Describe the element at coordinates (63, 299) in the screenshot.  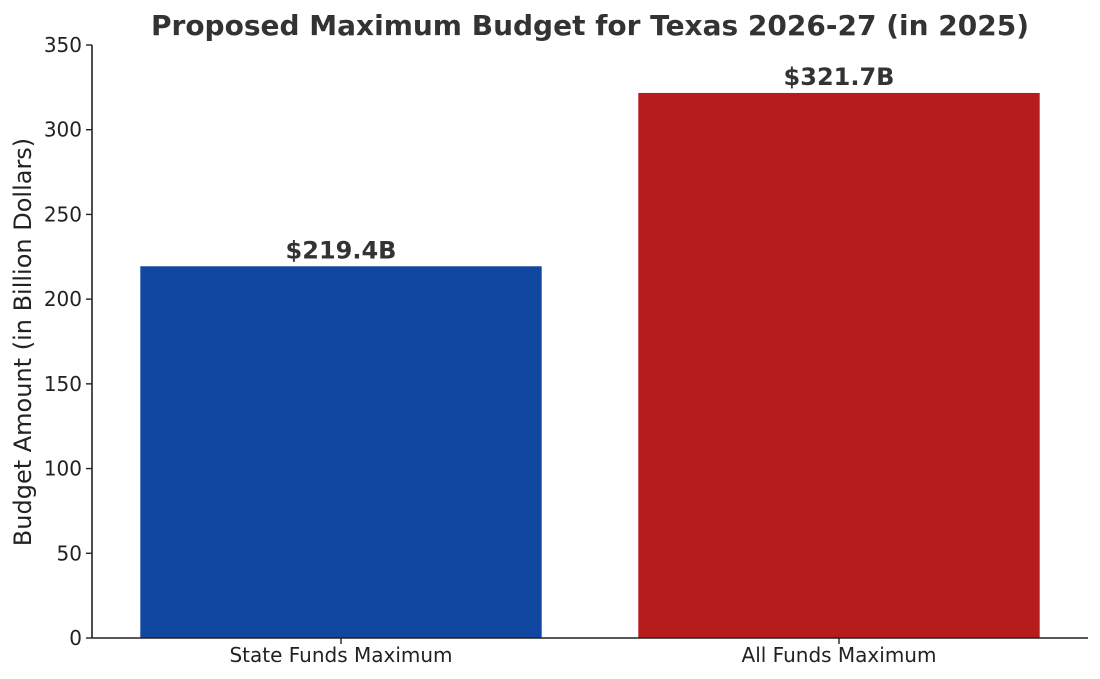
I see `y-tick-label: 200` at that location.